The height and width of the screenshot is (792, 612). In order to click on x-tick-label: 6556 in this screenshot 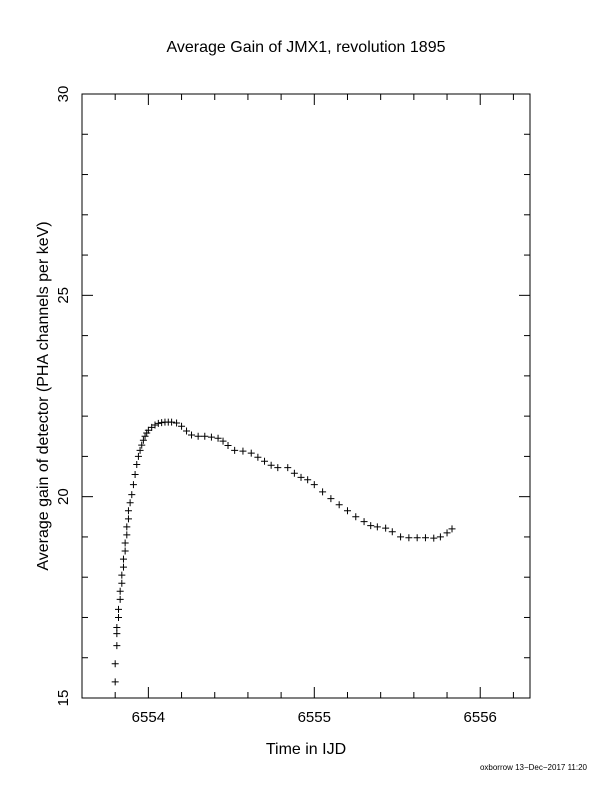, I will do `click(480, 717)`.